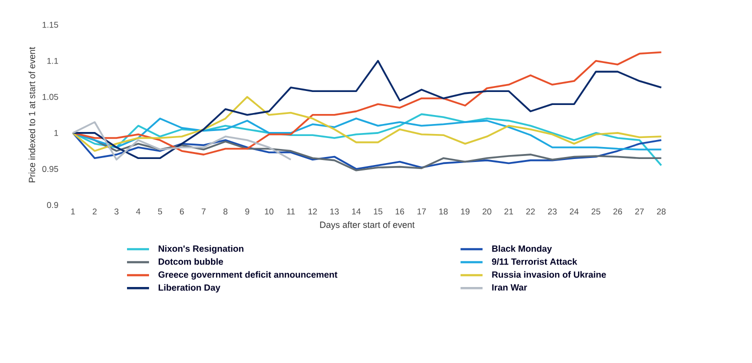 This screenshot has height=363, width=752. I want to click on x-tick-label: 6, so click(182, 211).